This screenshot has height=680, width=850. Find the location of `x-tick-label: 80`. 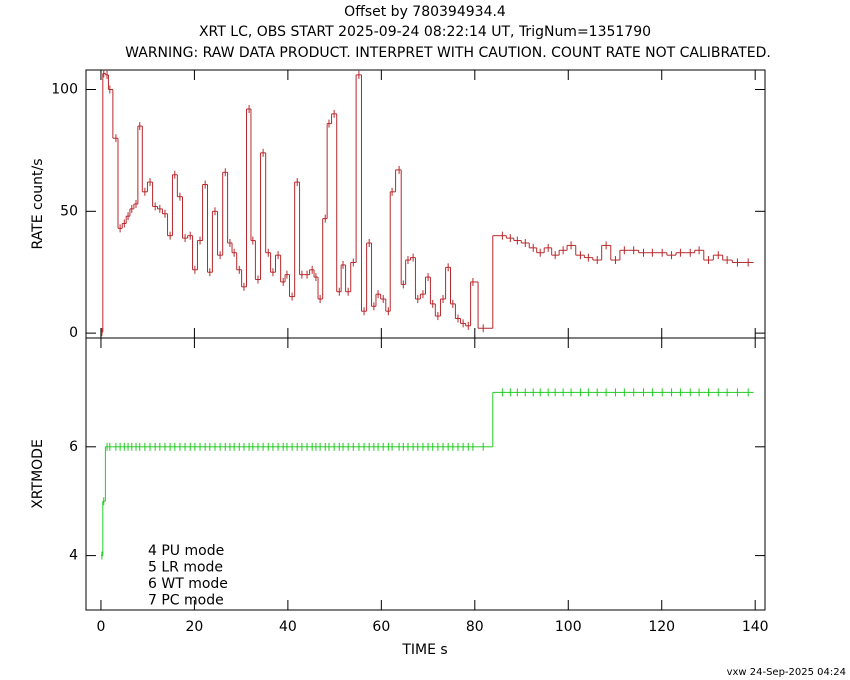

x-tick-label: 80 is located at coordinates (475, 627).